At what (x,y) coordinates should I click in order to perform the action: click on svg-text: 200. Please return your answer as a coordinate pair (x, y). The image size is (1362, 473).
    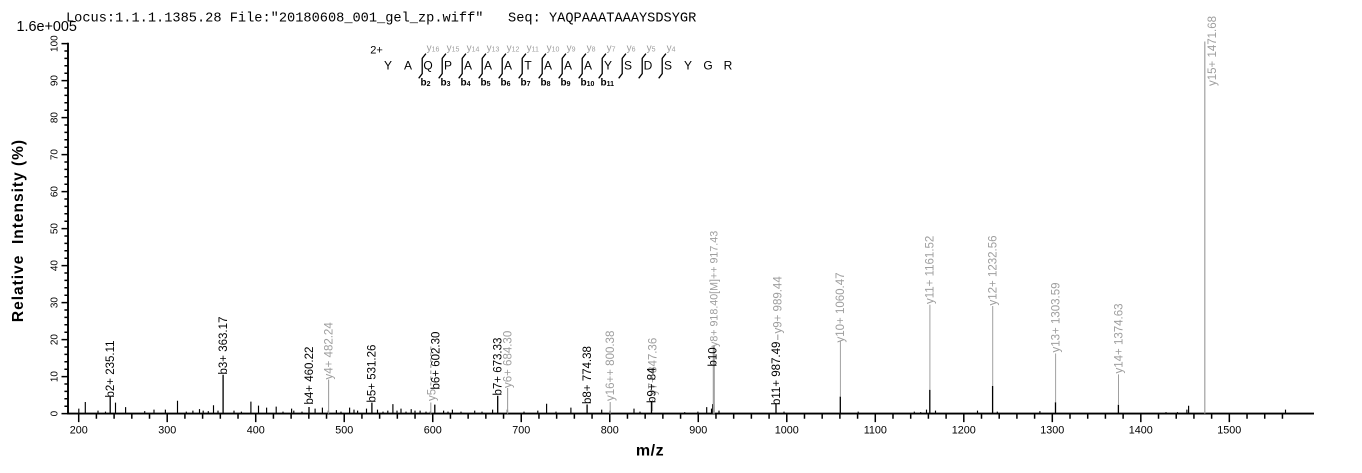
    Looking at the image, I should click on (79, 431).